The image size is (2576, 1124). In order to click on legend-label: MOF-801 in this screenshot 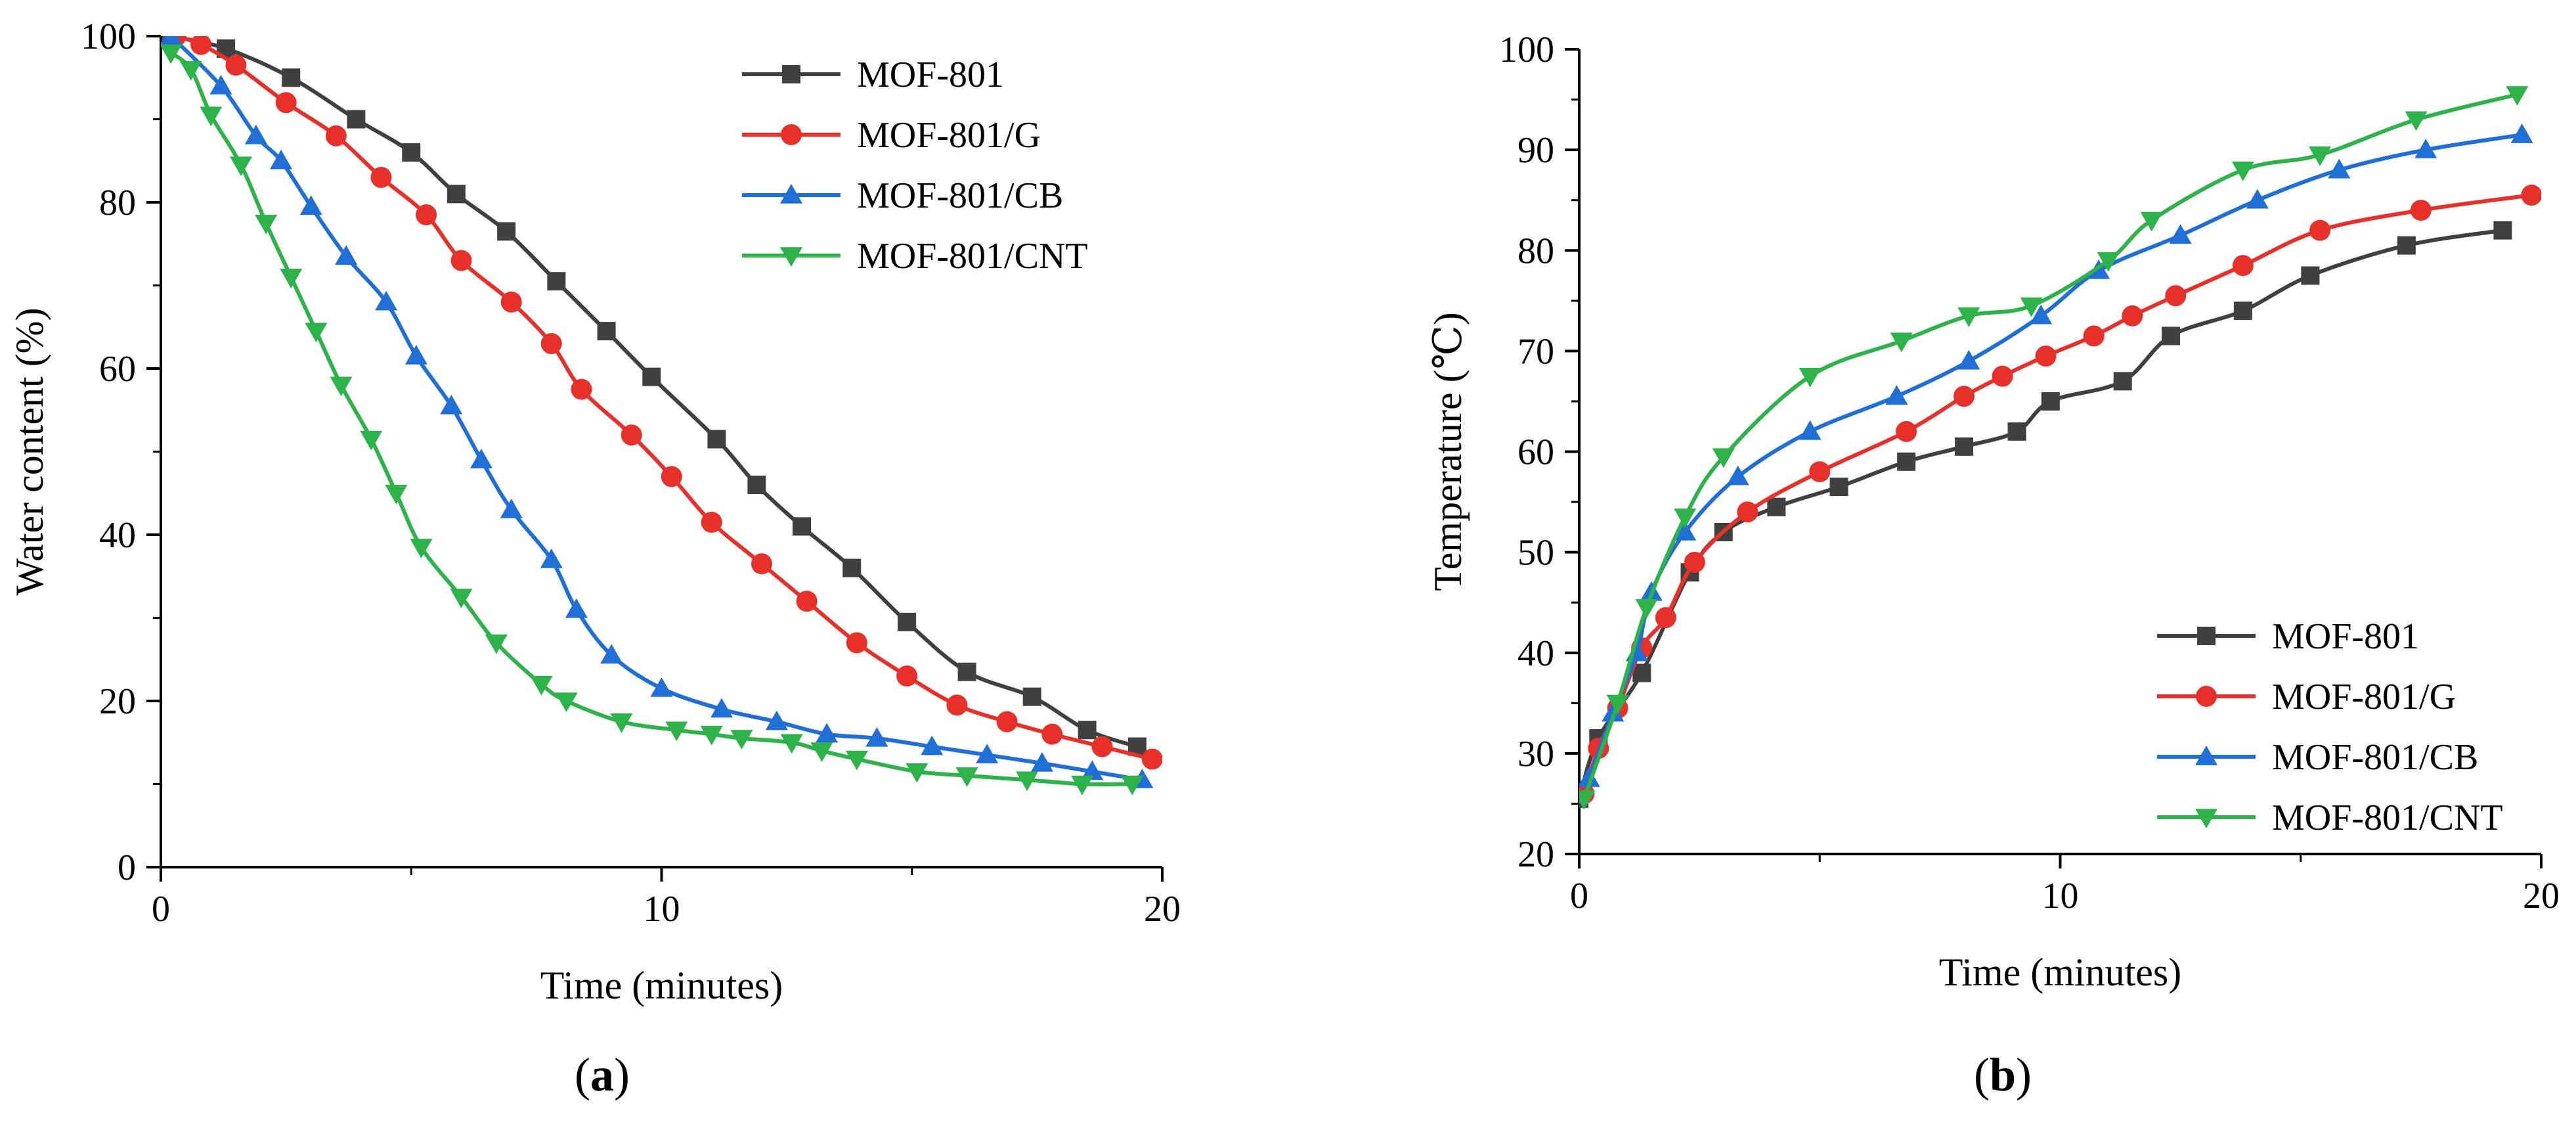, I will do `click(2345, 636)`.